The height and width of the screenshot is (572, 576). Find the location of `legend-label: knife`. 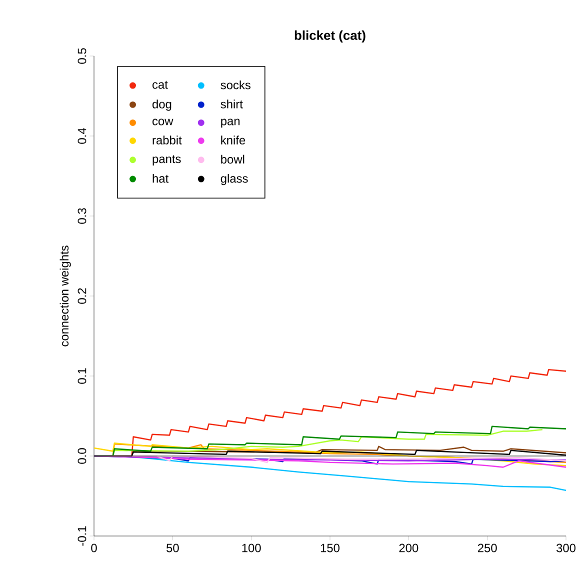

legend-label: knife is located at coordinates (233, 140).